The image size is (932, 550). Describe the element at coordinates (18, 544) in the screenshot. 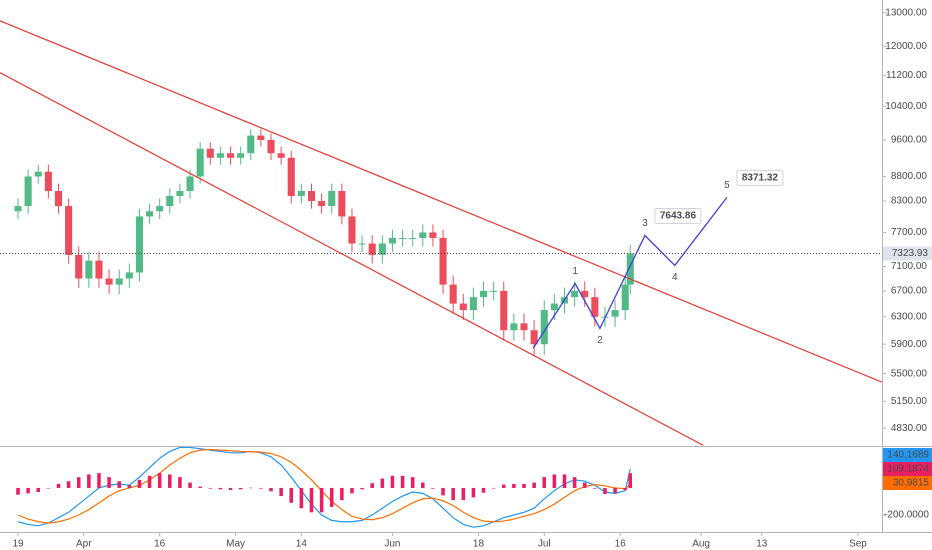

I see `x-tick-label: 19` at that location.